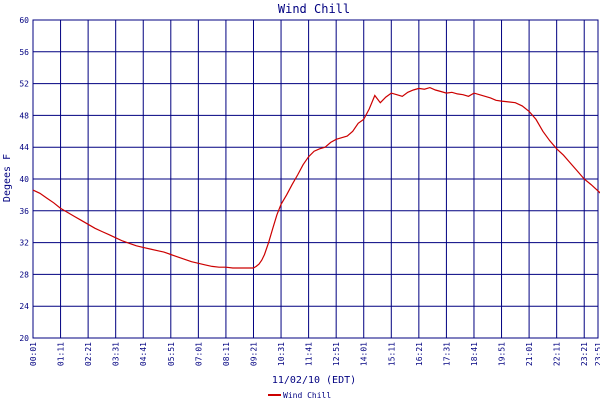 This screenshot has height=400, width=600. What do you see at coordinates (446, 354) in the screenshot?
I see `x-tick-label: 17:31` at bounding box center [446, 354].